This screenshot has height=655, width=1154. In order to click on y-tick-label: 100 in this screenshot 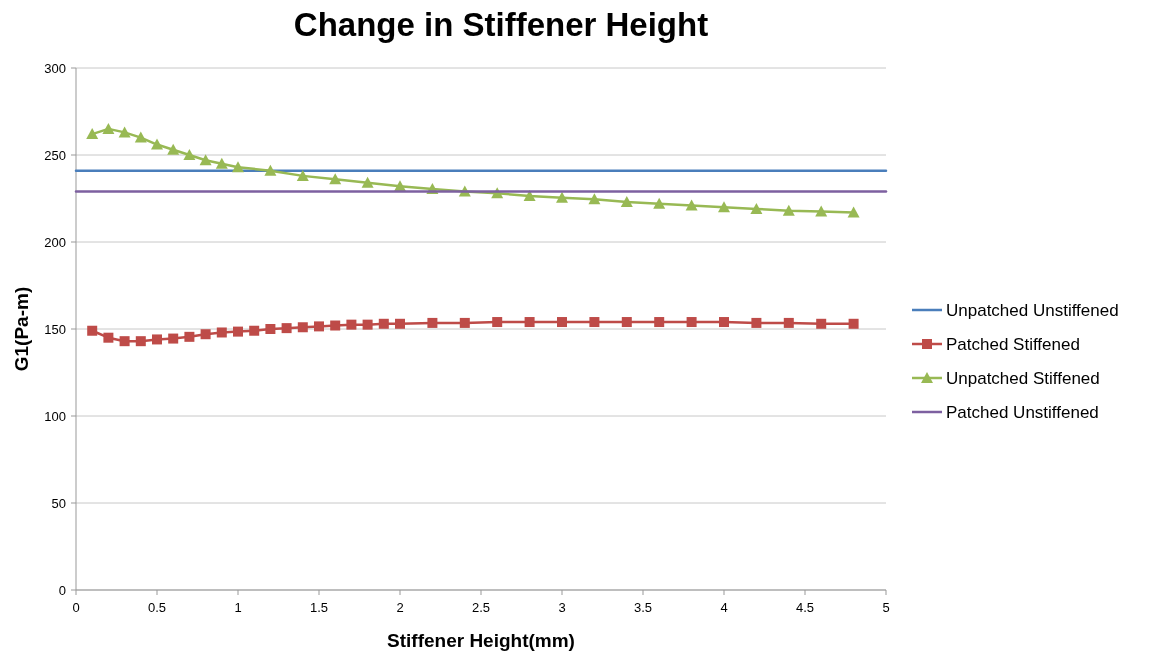, I will do `click(55, 416)`.